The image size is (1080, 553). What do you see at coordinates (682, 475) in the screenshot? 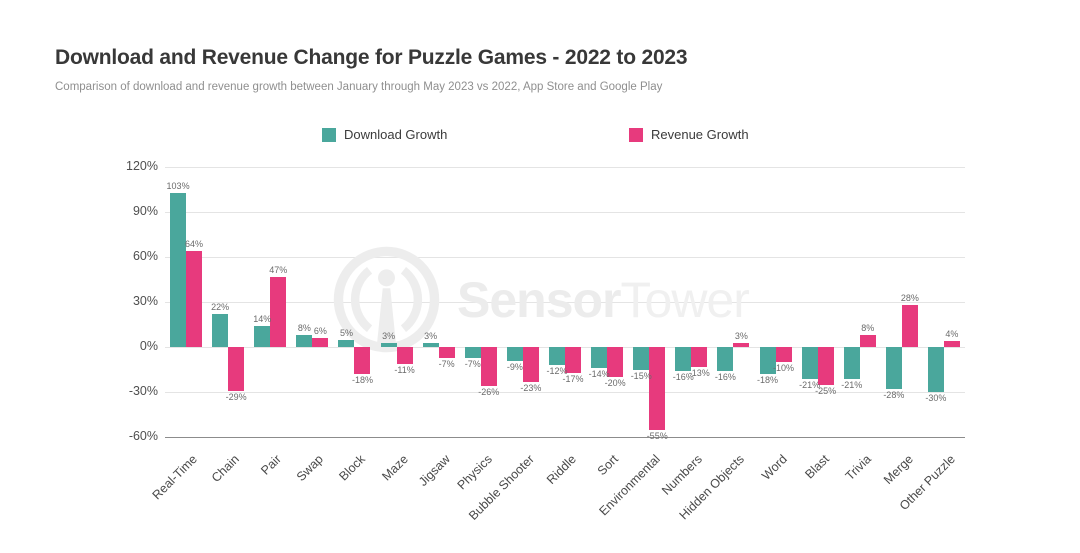
I see `x-tick-label-numbers: Numbers` at bounding box center [682, 475].